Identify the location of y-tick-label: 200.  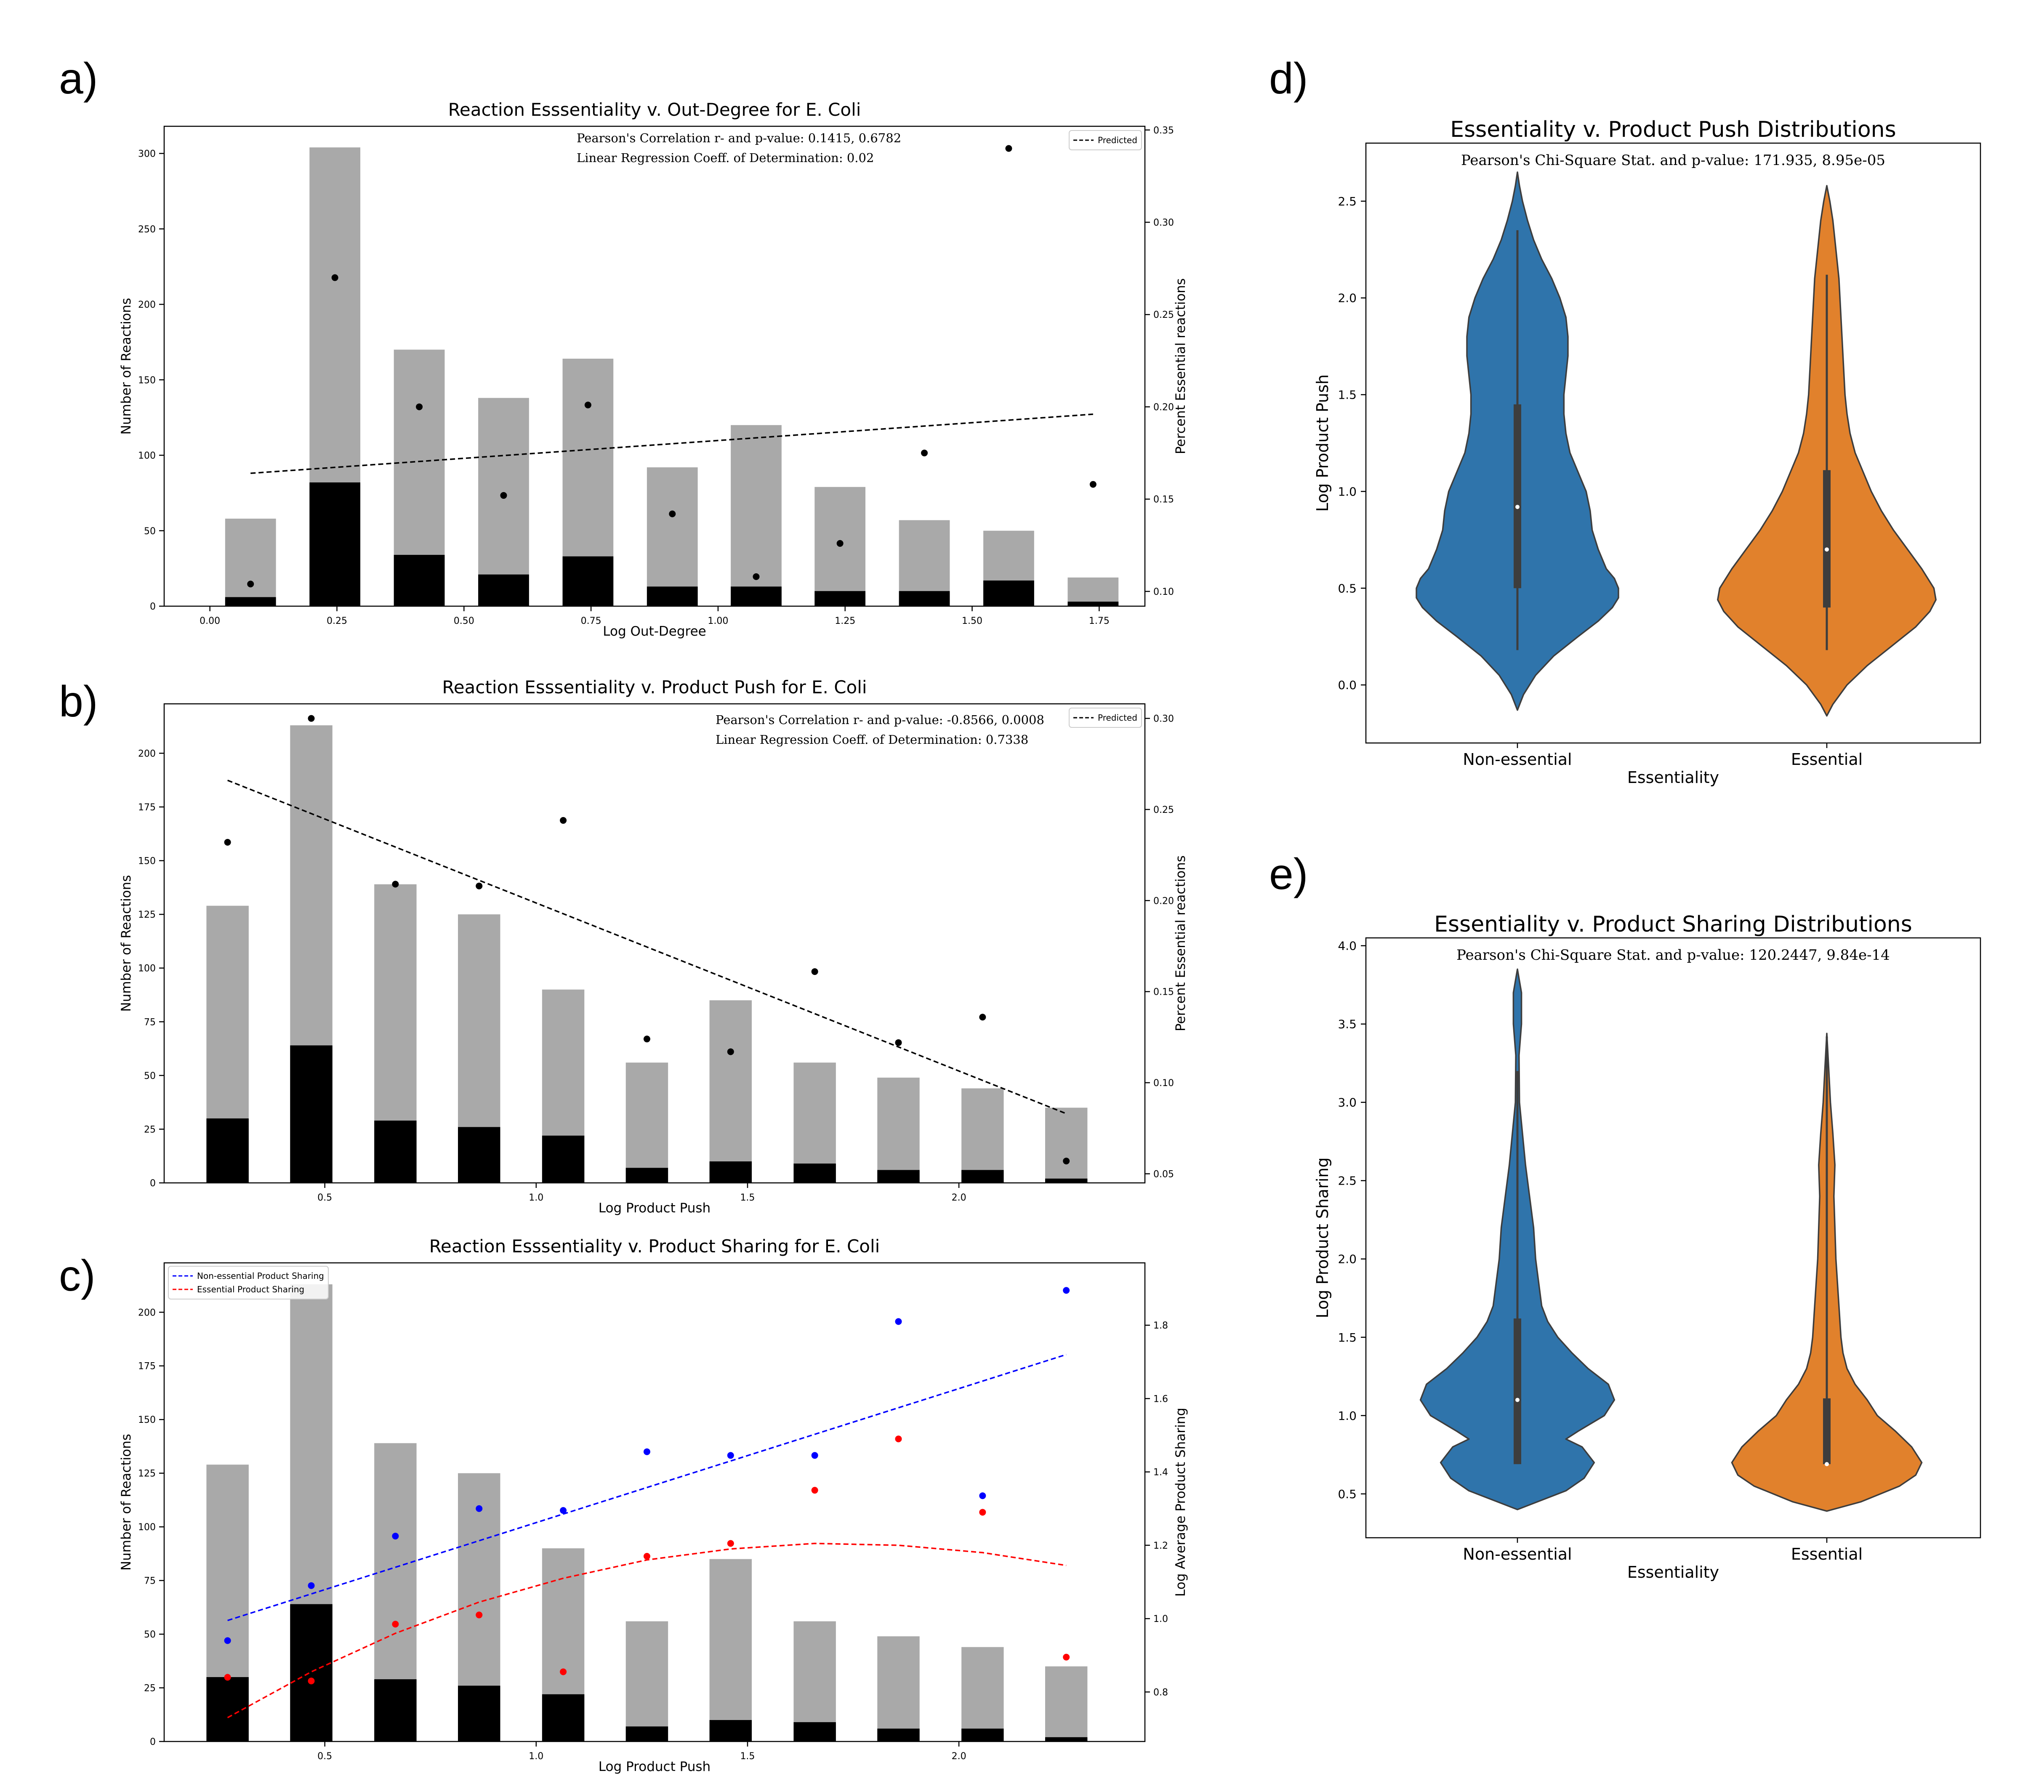
(147, 305).